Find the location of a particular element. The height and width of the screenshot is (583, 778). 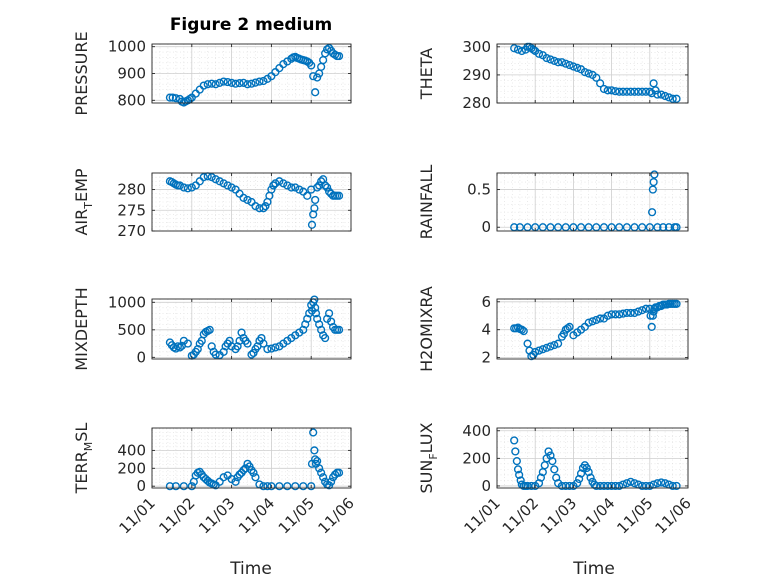

panel-7-background is located at coordinates (251, 458).